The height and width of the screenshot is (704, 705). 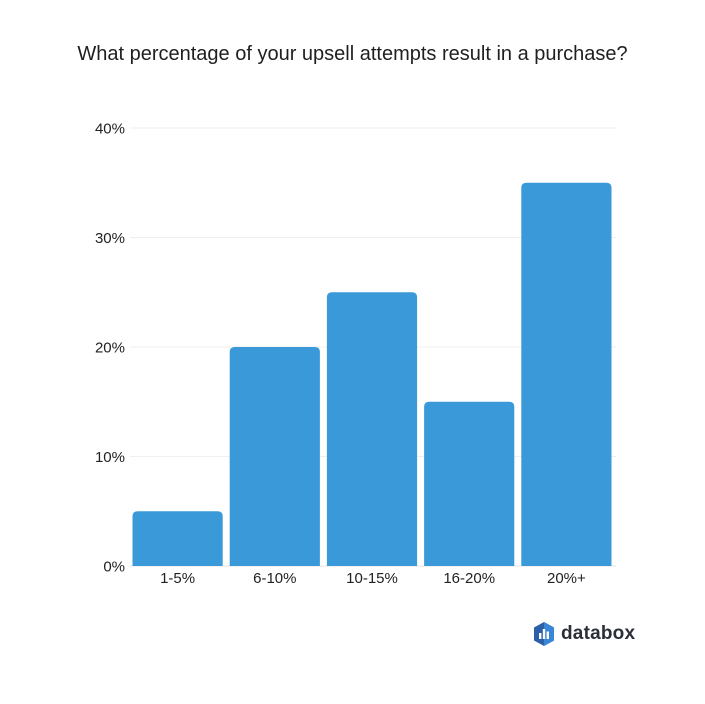 I want to click on bar-1-5%, so click(x=177, y=538).